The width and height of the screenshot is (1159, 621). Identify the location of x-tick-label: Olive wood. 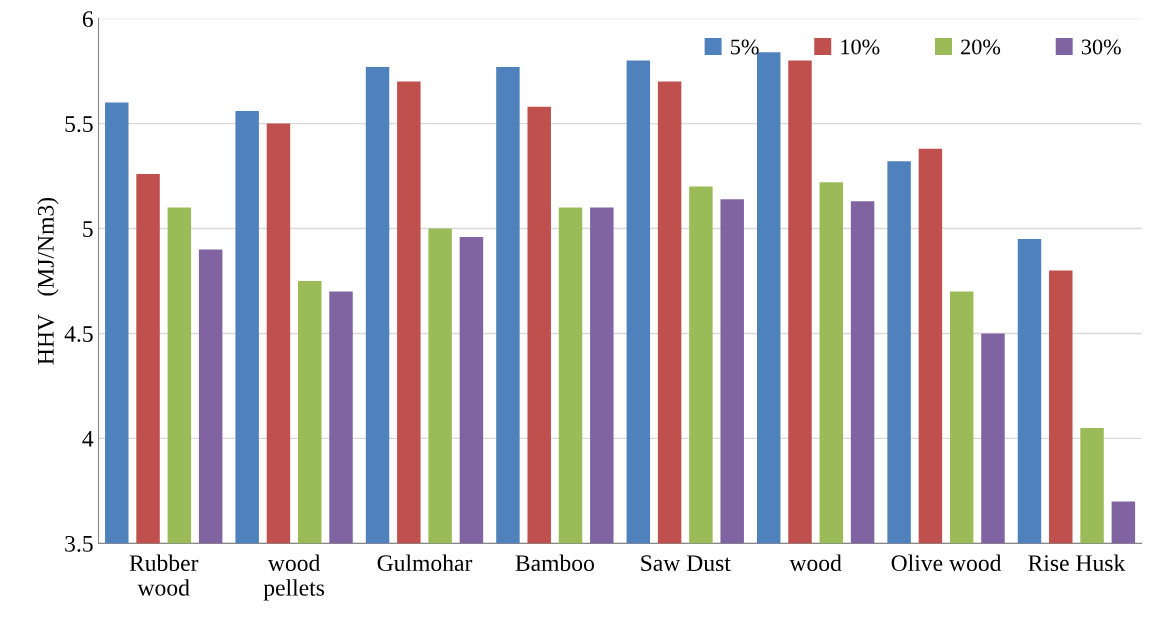
(946, 563).